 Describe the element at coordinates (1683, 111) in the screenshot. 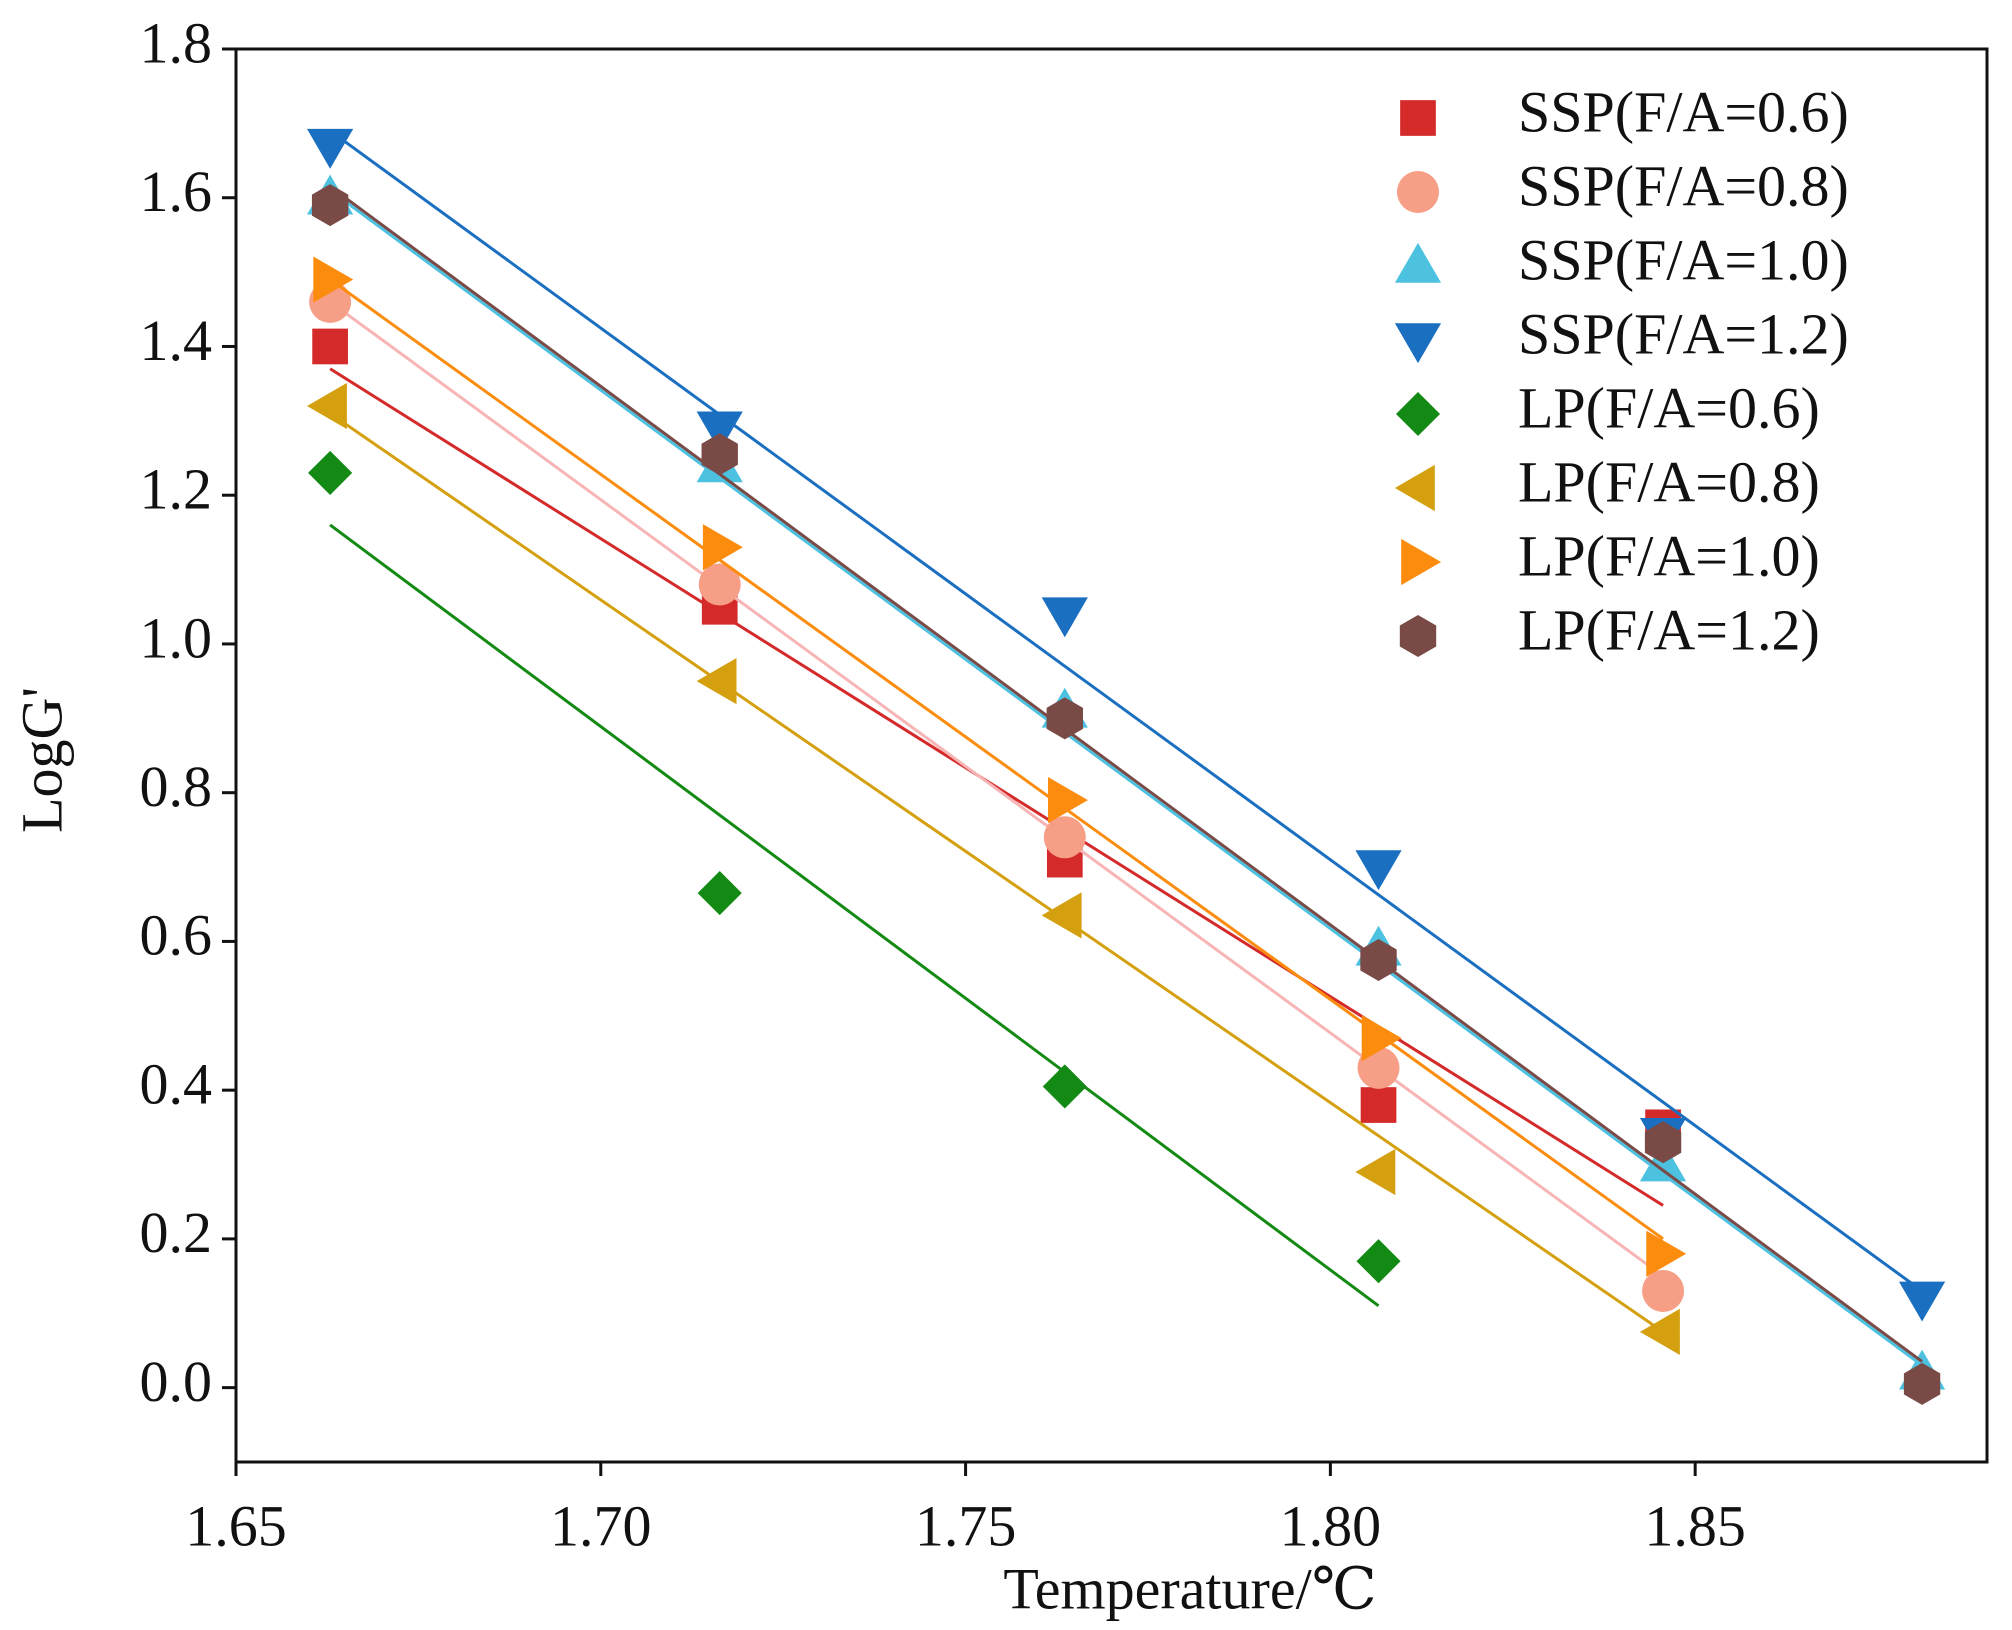

I see `legend-label: SSP(F/A=0.6)` at that location.